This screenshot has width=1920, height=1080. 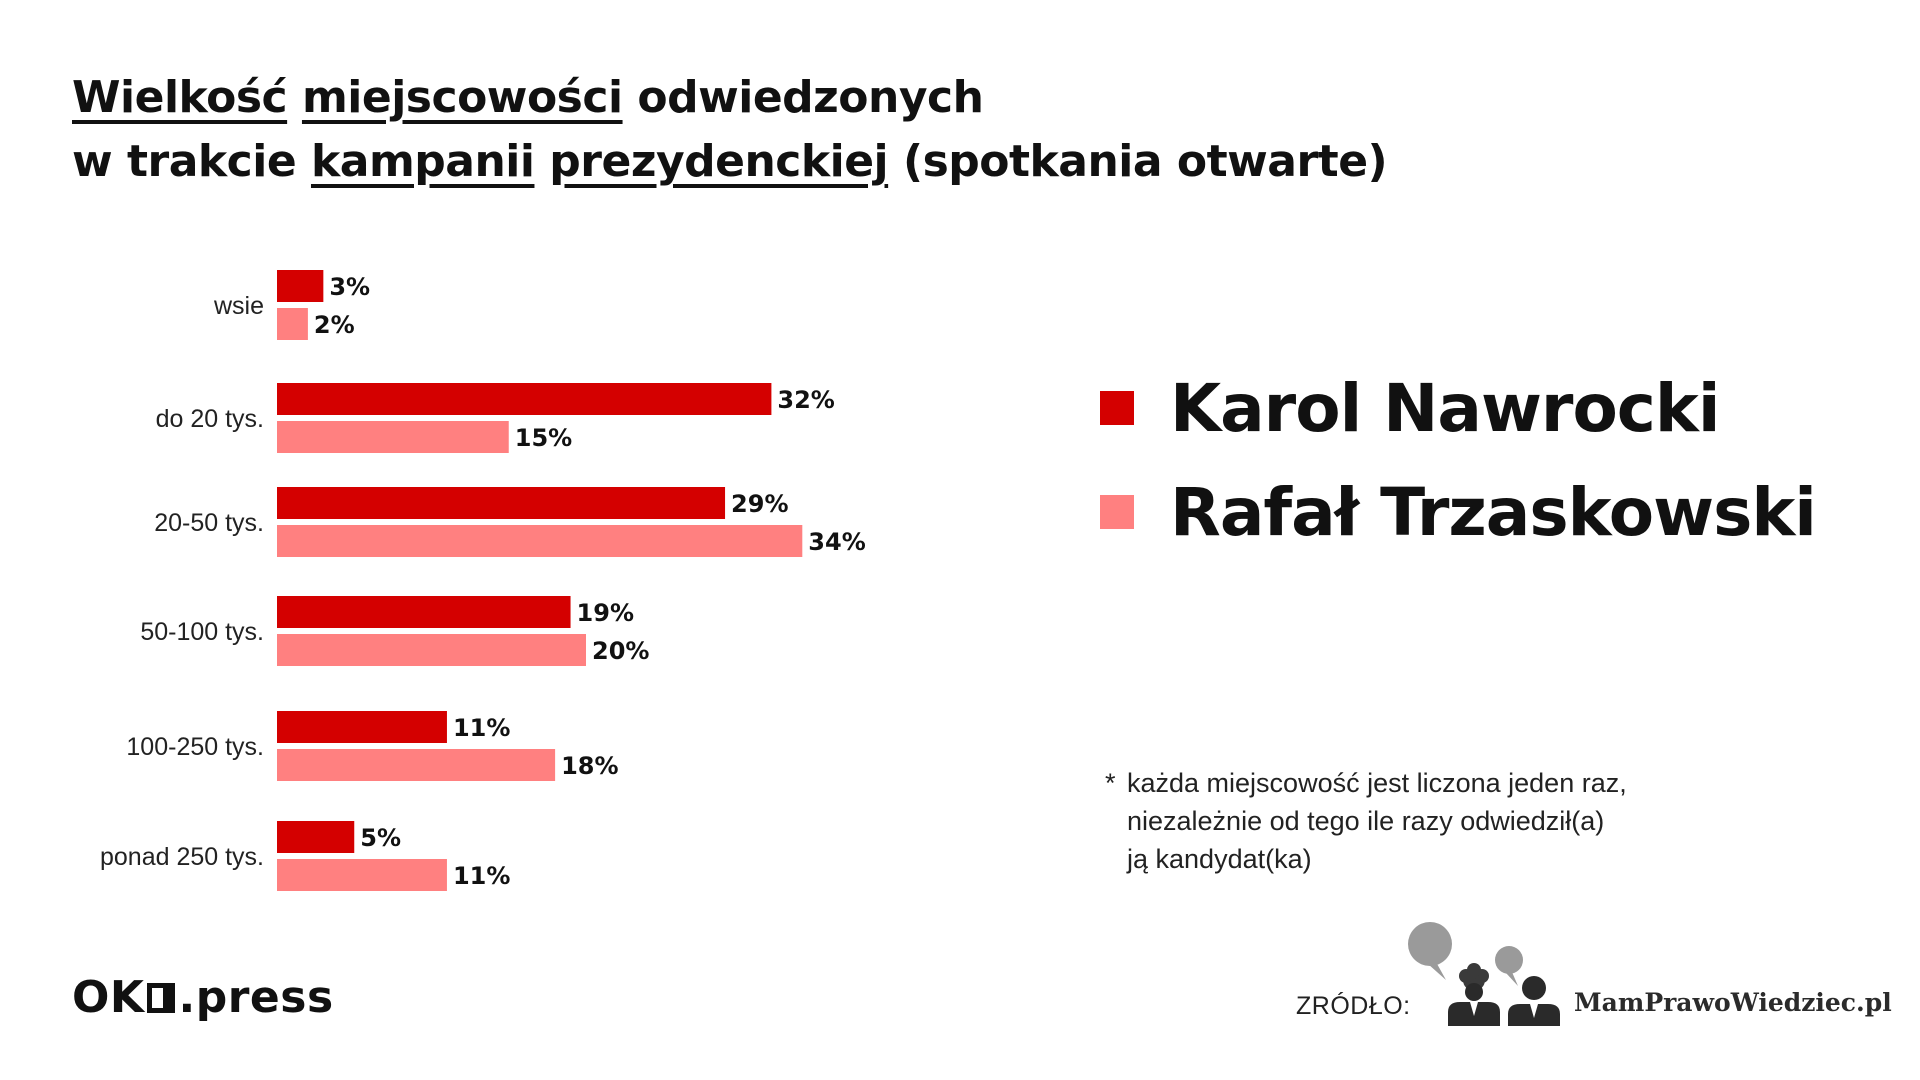 I want to click on data-label: 19%, so click(x=605, y=613).